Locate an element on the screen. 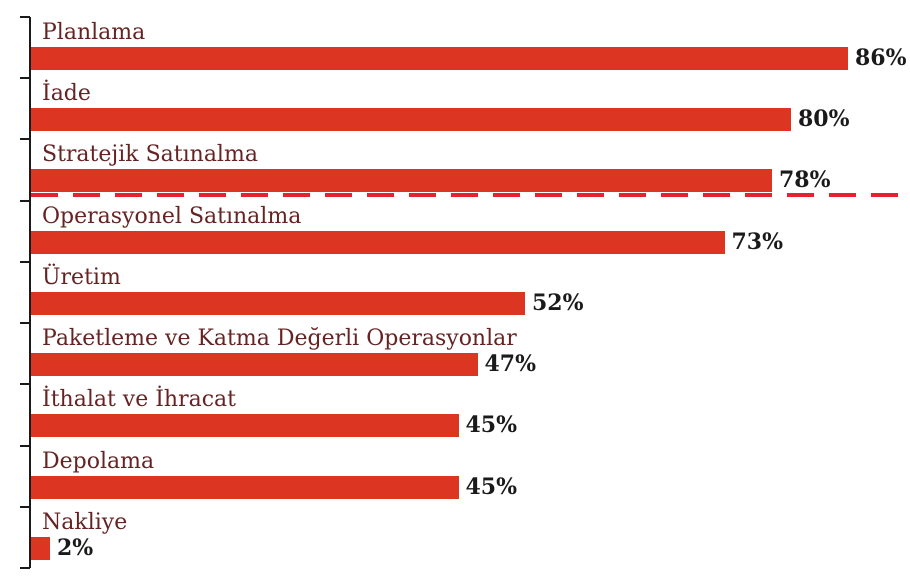  bar-line: 86% is located at coordinates (470, 58).